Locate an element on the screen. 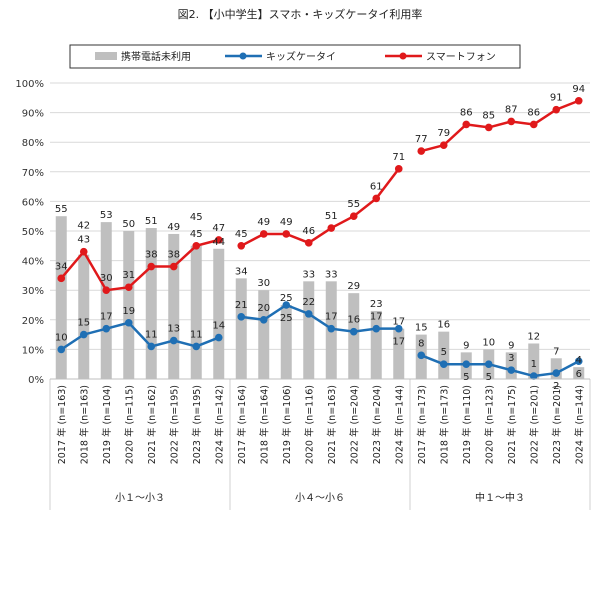 Image resolution: width=600 pixels, height=589 pixels. x-tick-label: 2018 年 (n=163) is located at coordinates (84, 424).